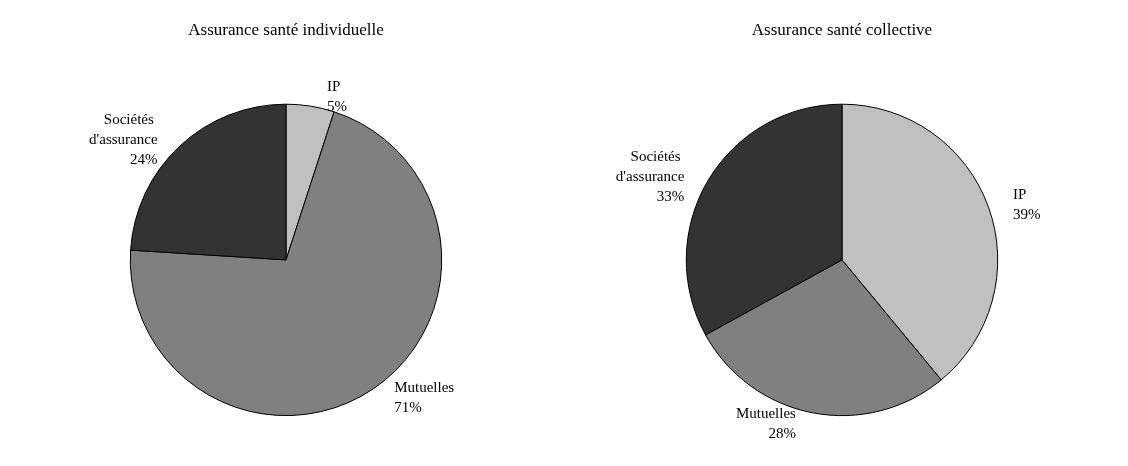 This screenshot has height=466, width=1128. I want to click on chart-title: Assurance santé collective, so click(842, 29).